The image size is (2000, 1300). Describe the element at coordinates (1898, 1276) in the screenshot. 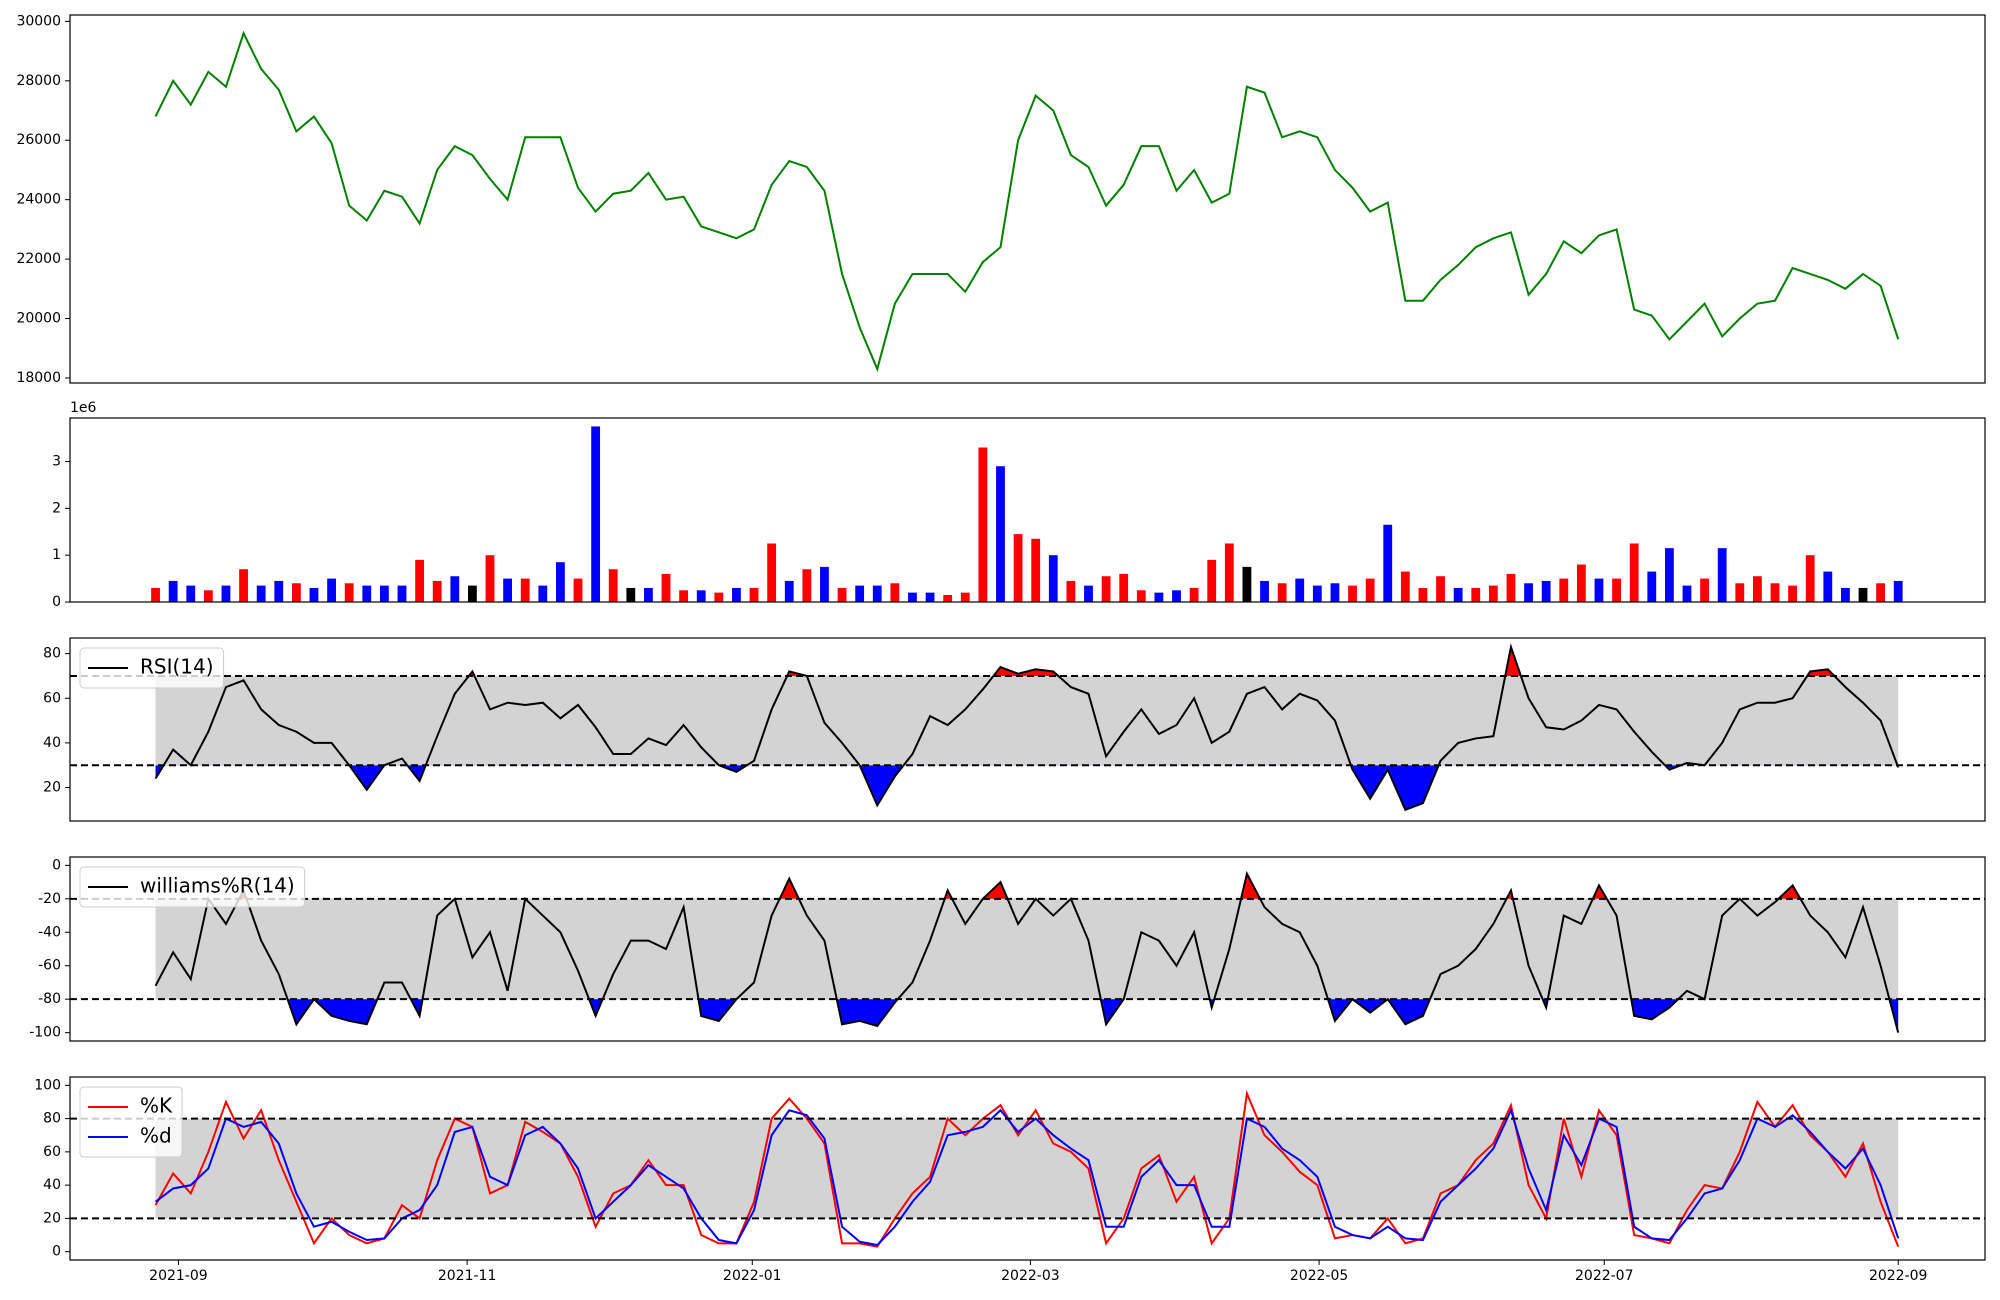

I see `x-tick-label: 2022-09` at that location.